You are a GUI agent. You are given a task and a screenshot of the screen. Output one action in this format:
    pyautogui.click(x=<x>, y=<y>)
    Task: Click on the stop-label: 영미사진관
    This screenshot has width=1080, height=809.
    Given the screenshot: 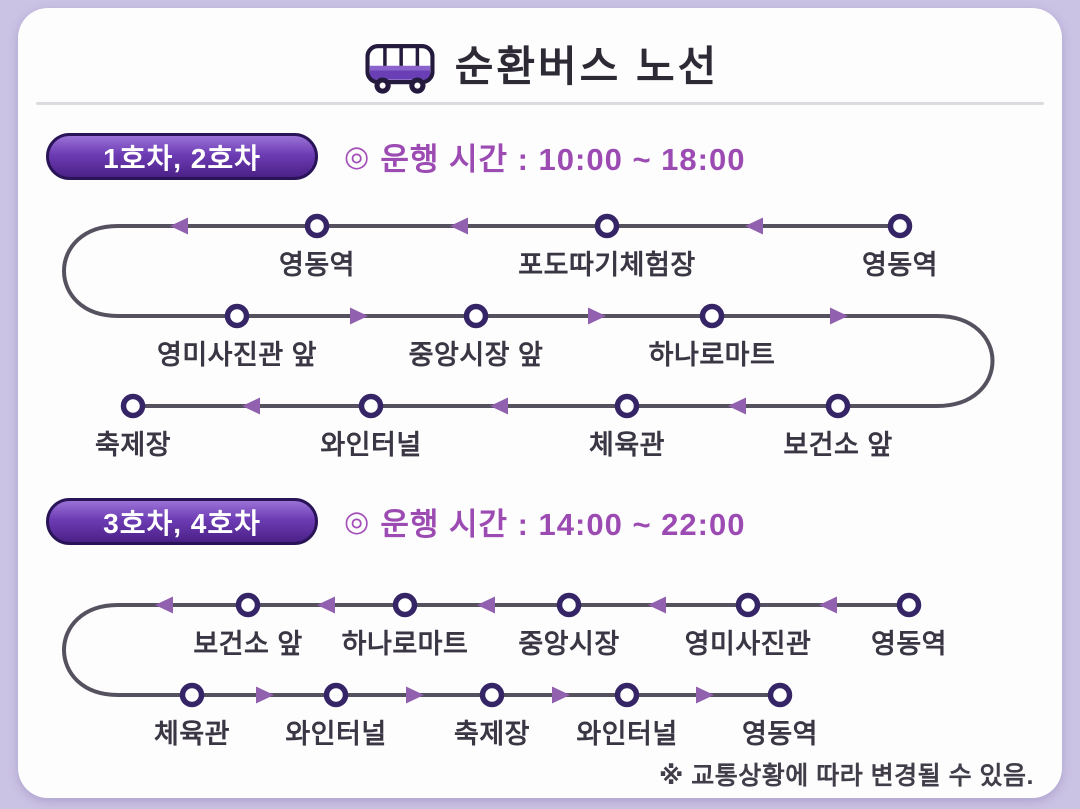 What is the action you would take?
    pyautogui.click(x=748, y=644)
    